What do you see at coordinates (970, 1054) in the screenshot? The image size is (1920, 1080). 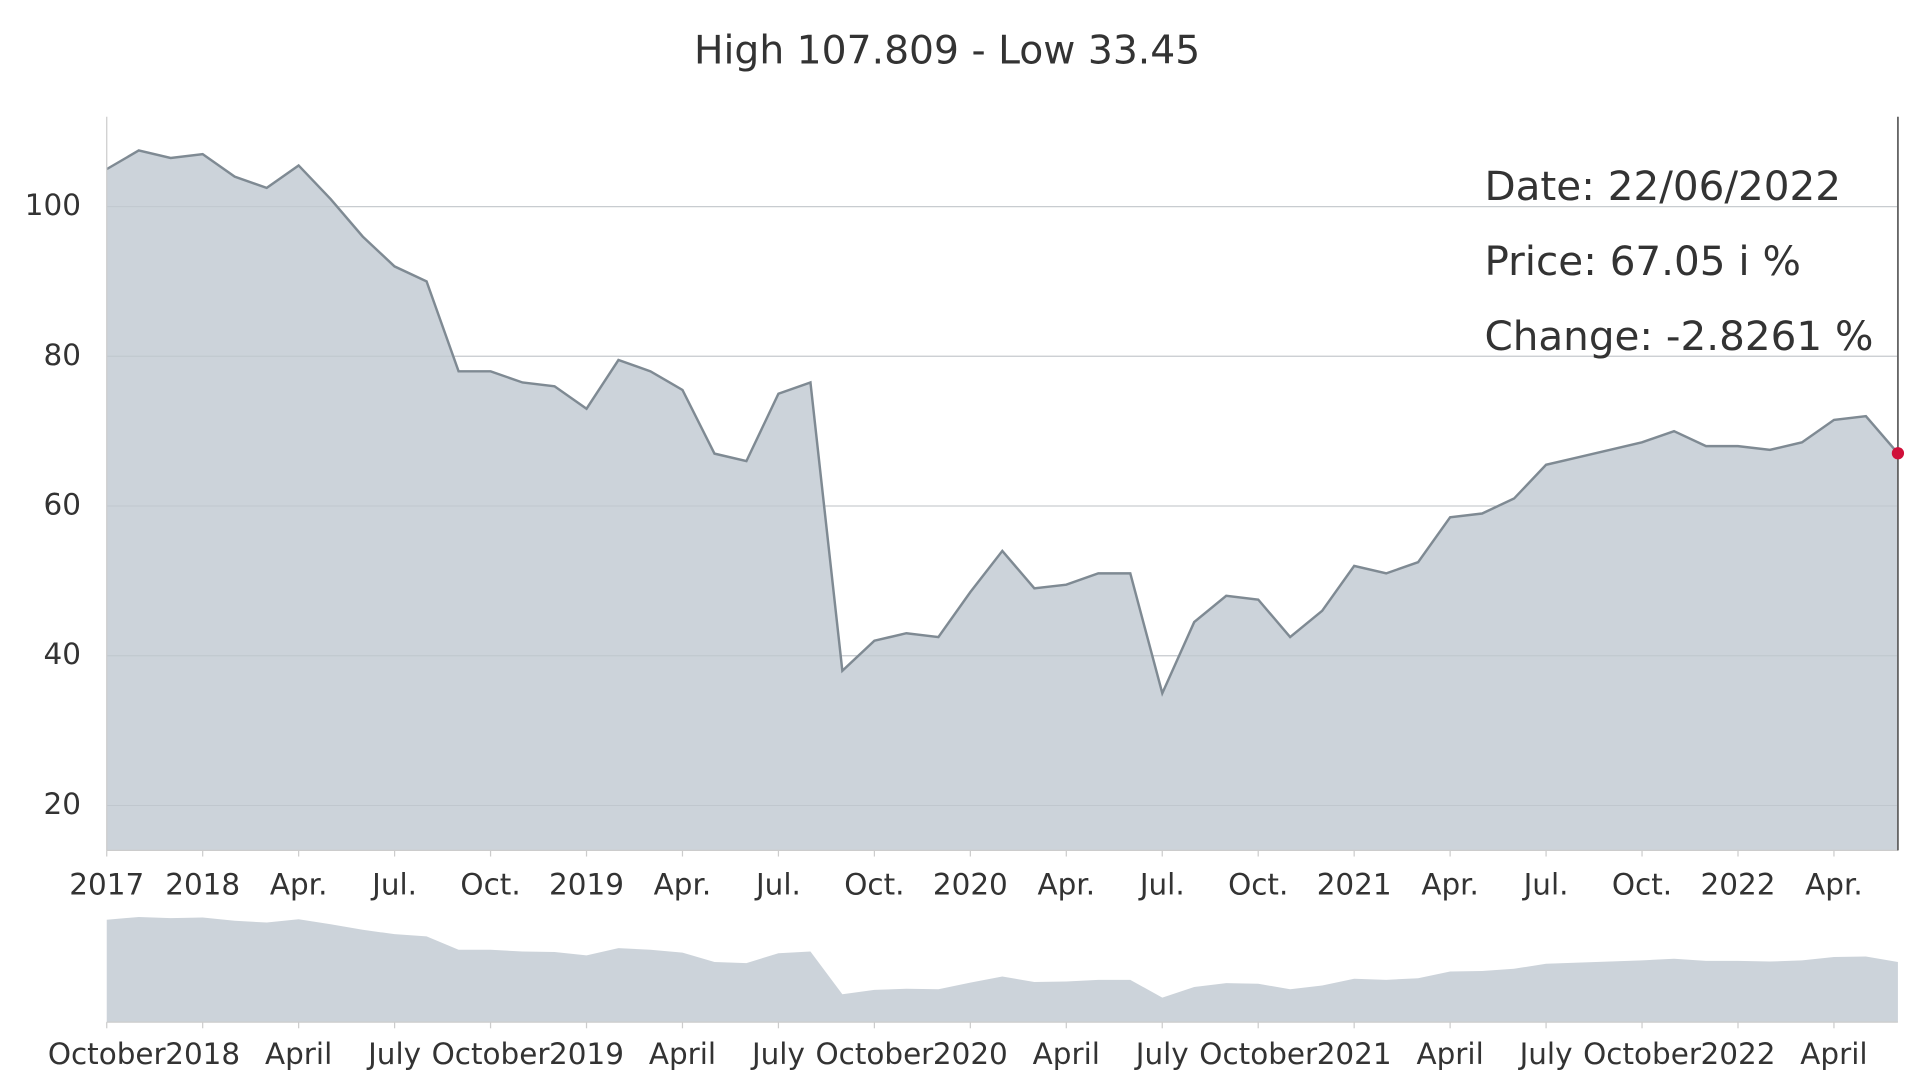 I see `navigator-tick-label: 2020` at bounding box center [970, 1054].